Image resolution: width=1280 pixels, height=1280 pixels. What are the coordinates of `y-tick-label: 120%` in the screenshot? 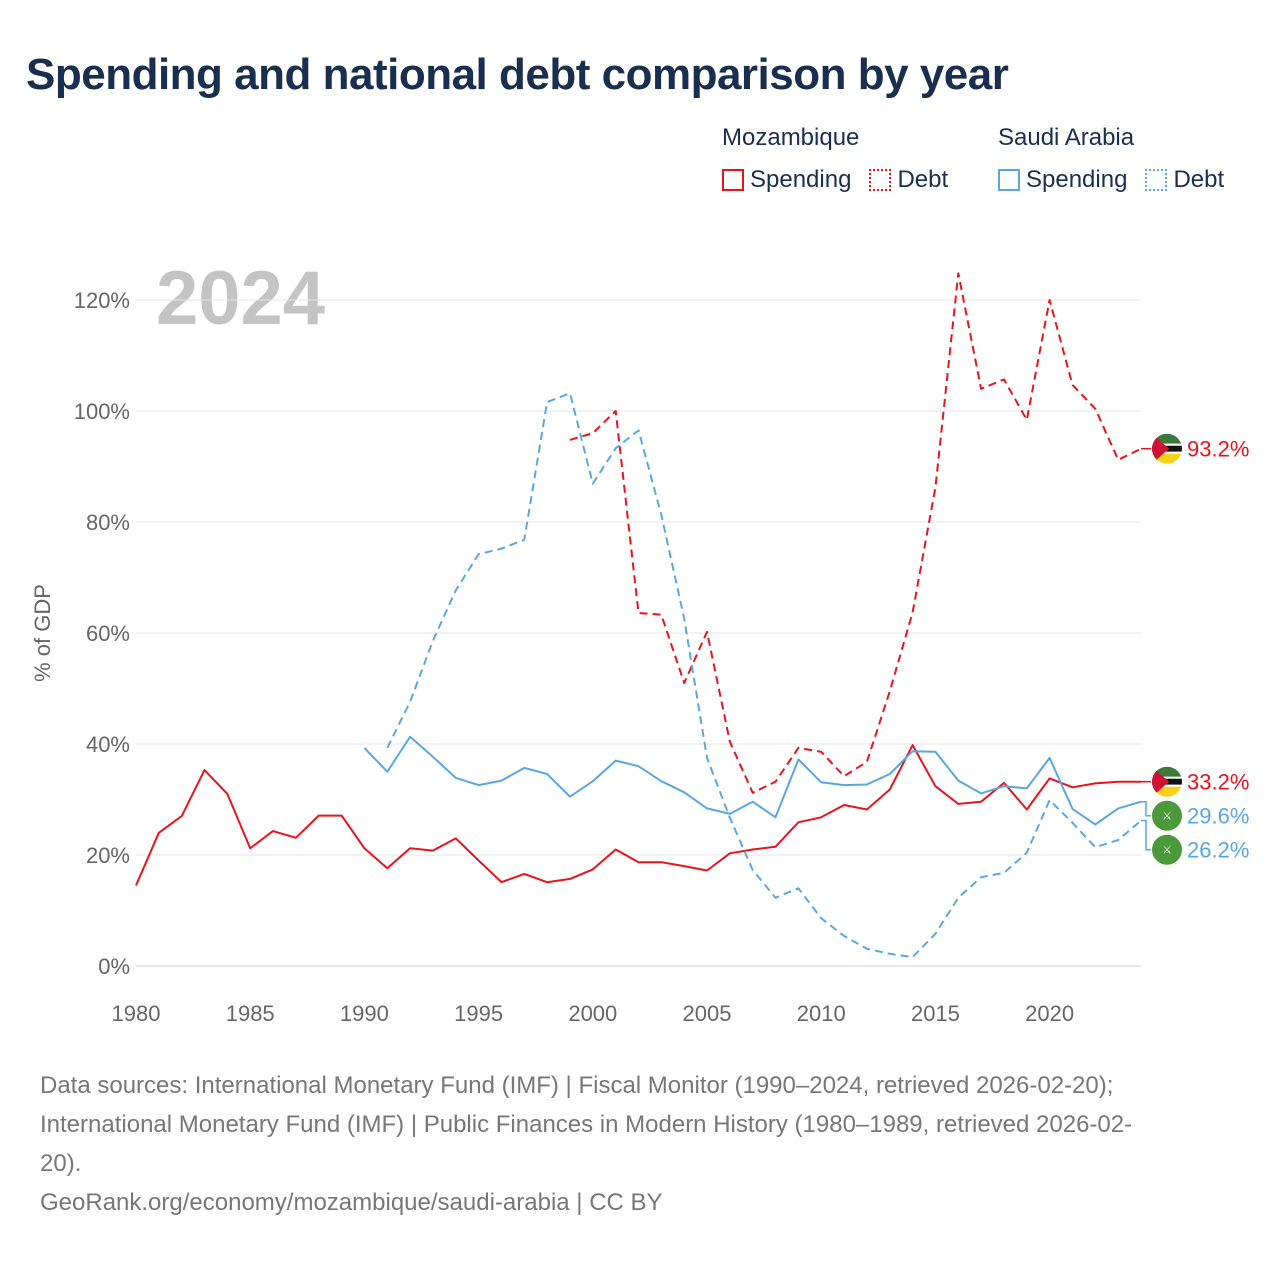 It's located at (102, 300).